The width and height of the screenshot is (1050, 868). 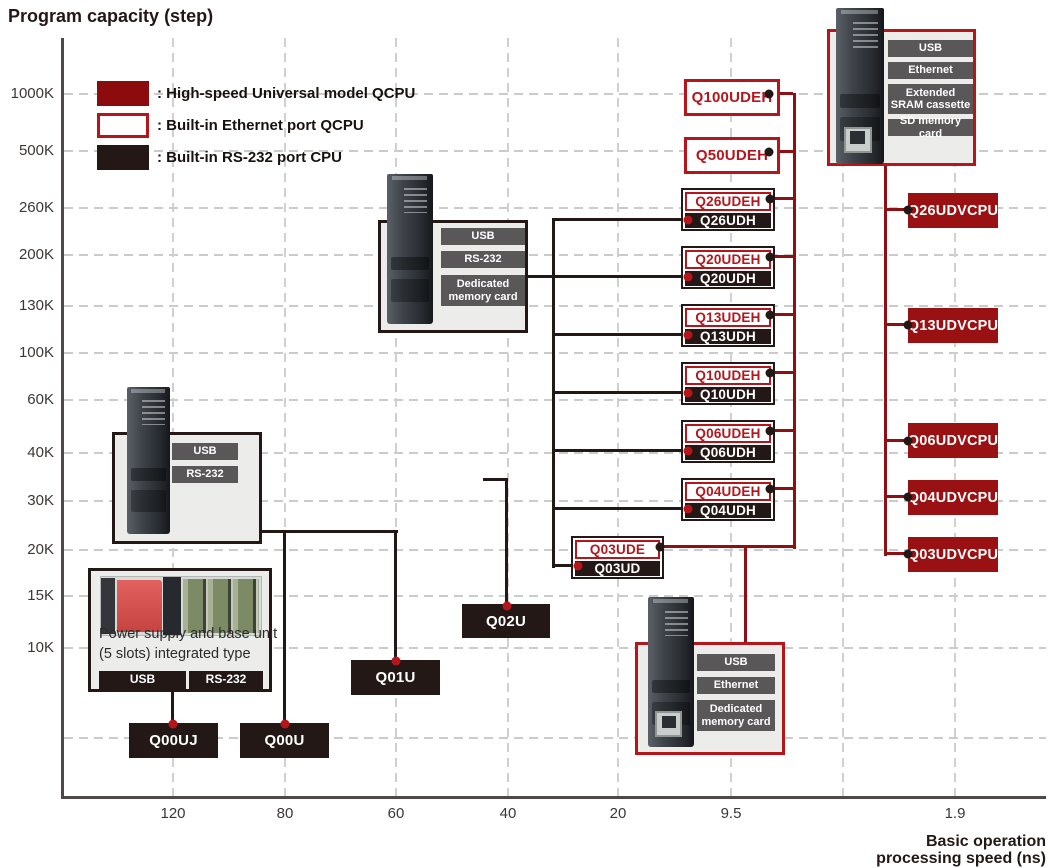 What do you see at coordinates (36, 150) in the screenshot?
I see `y-tick-label: 500K` at bounding box center [36, 150].